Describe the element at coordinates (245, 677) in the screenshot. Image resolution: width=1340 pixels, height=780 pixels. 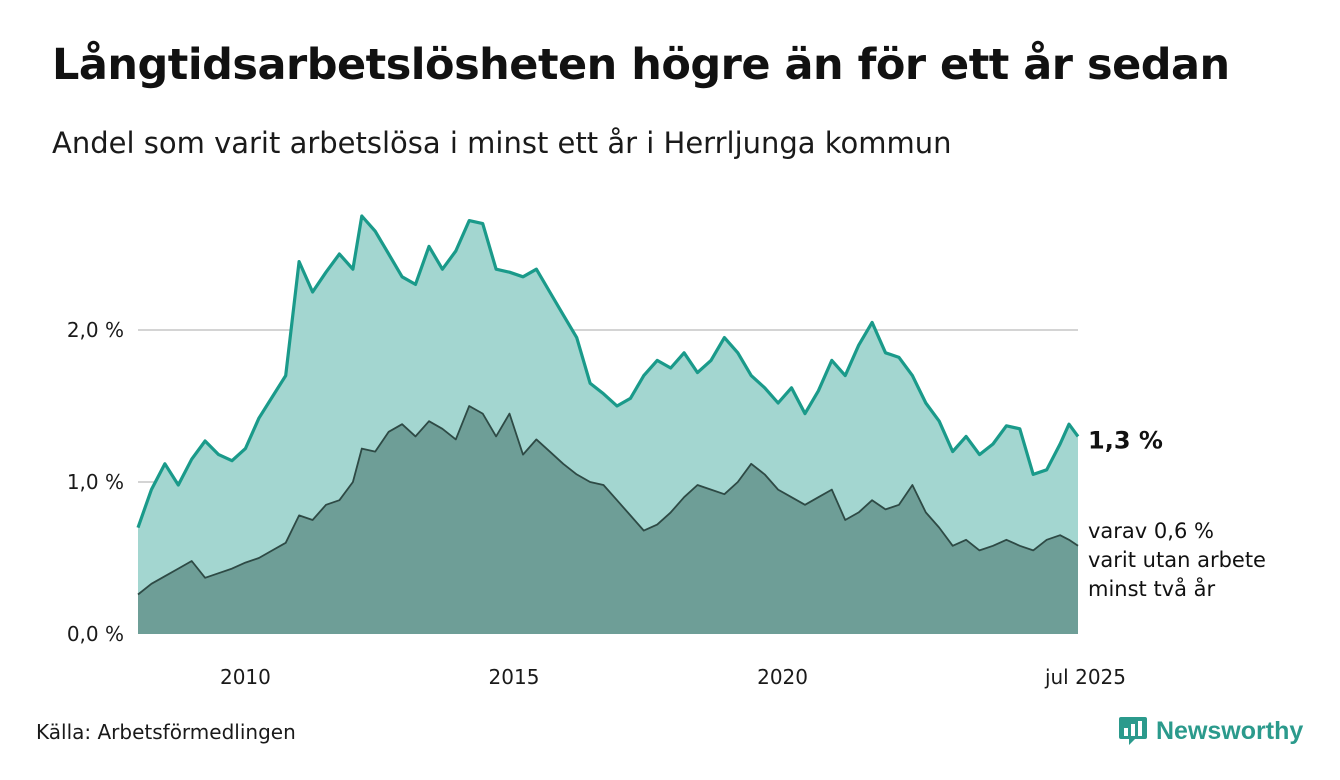
I see `x-tick-label: 2010` at that location.